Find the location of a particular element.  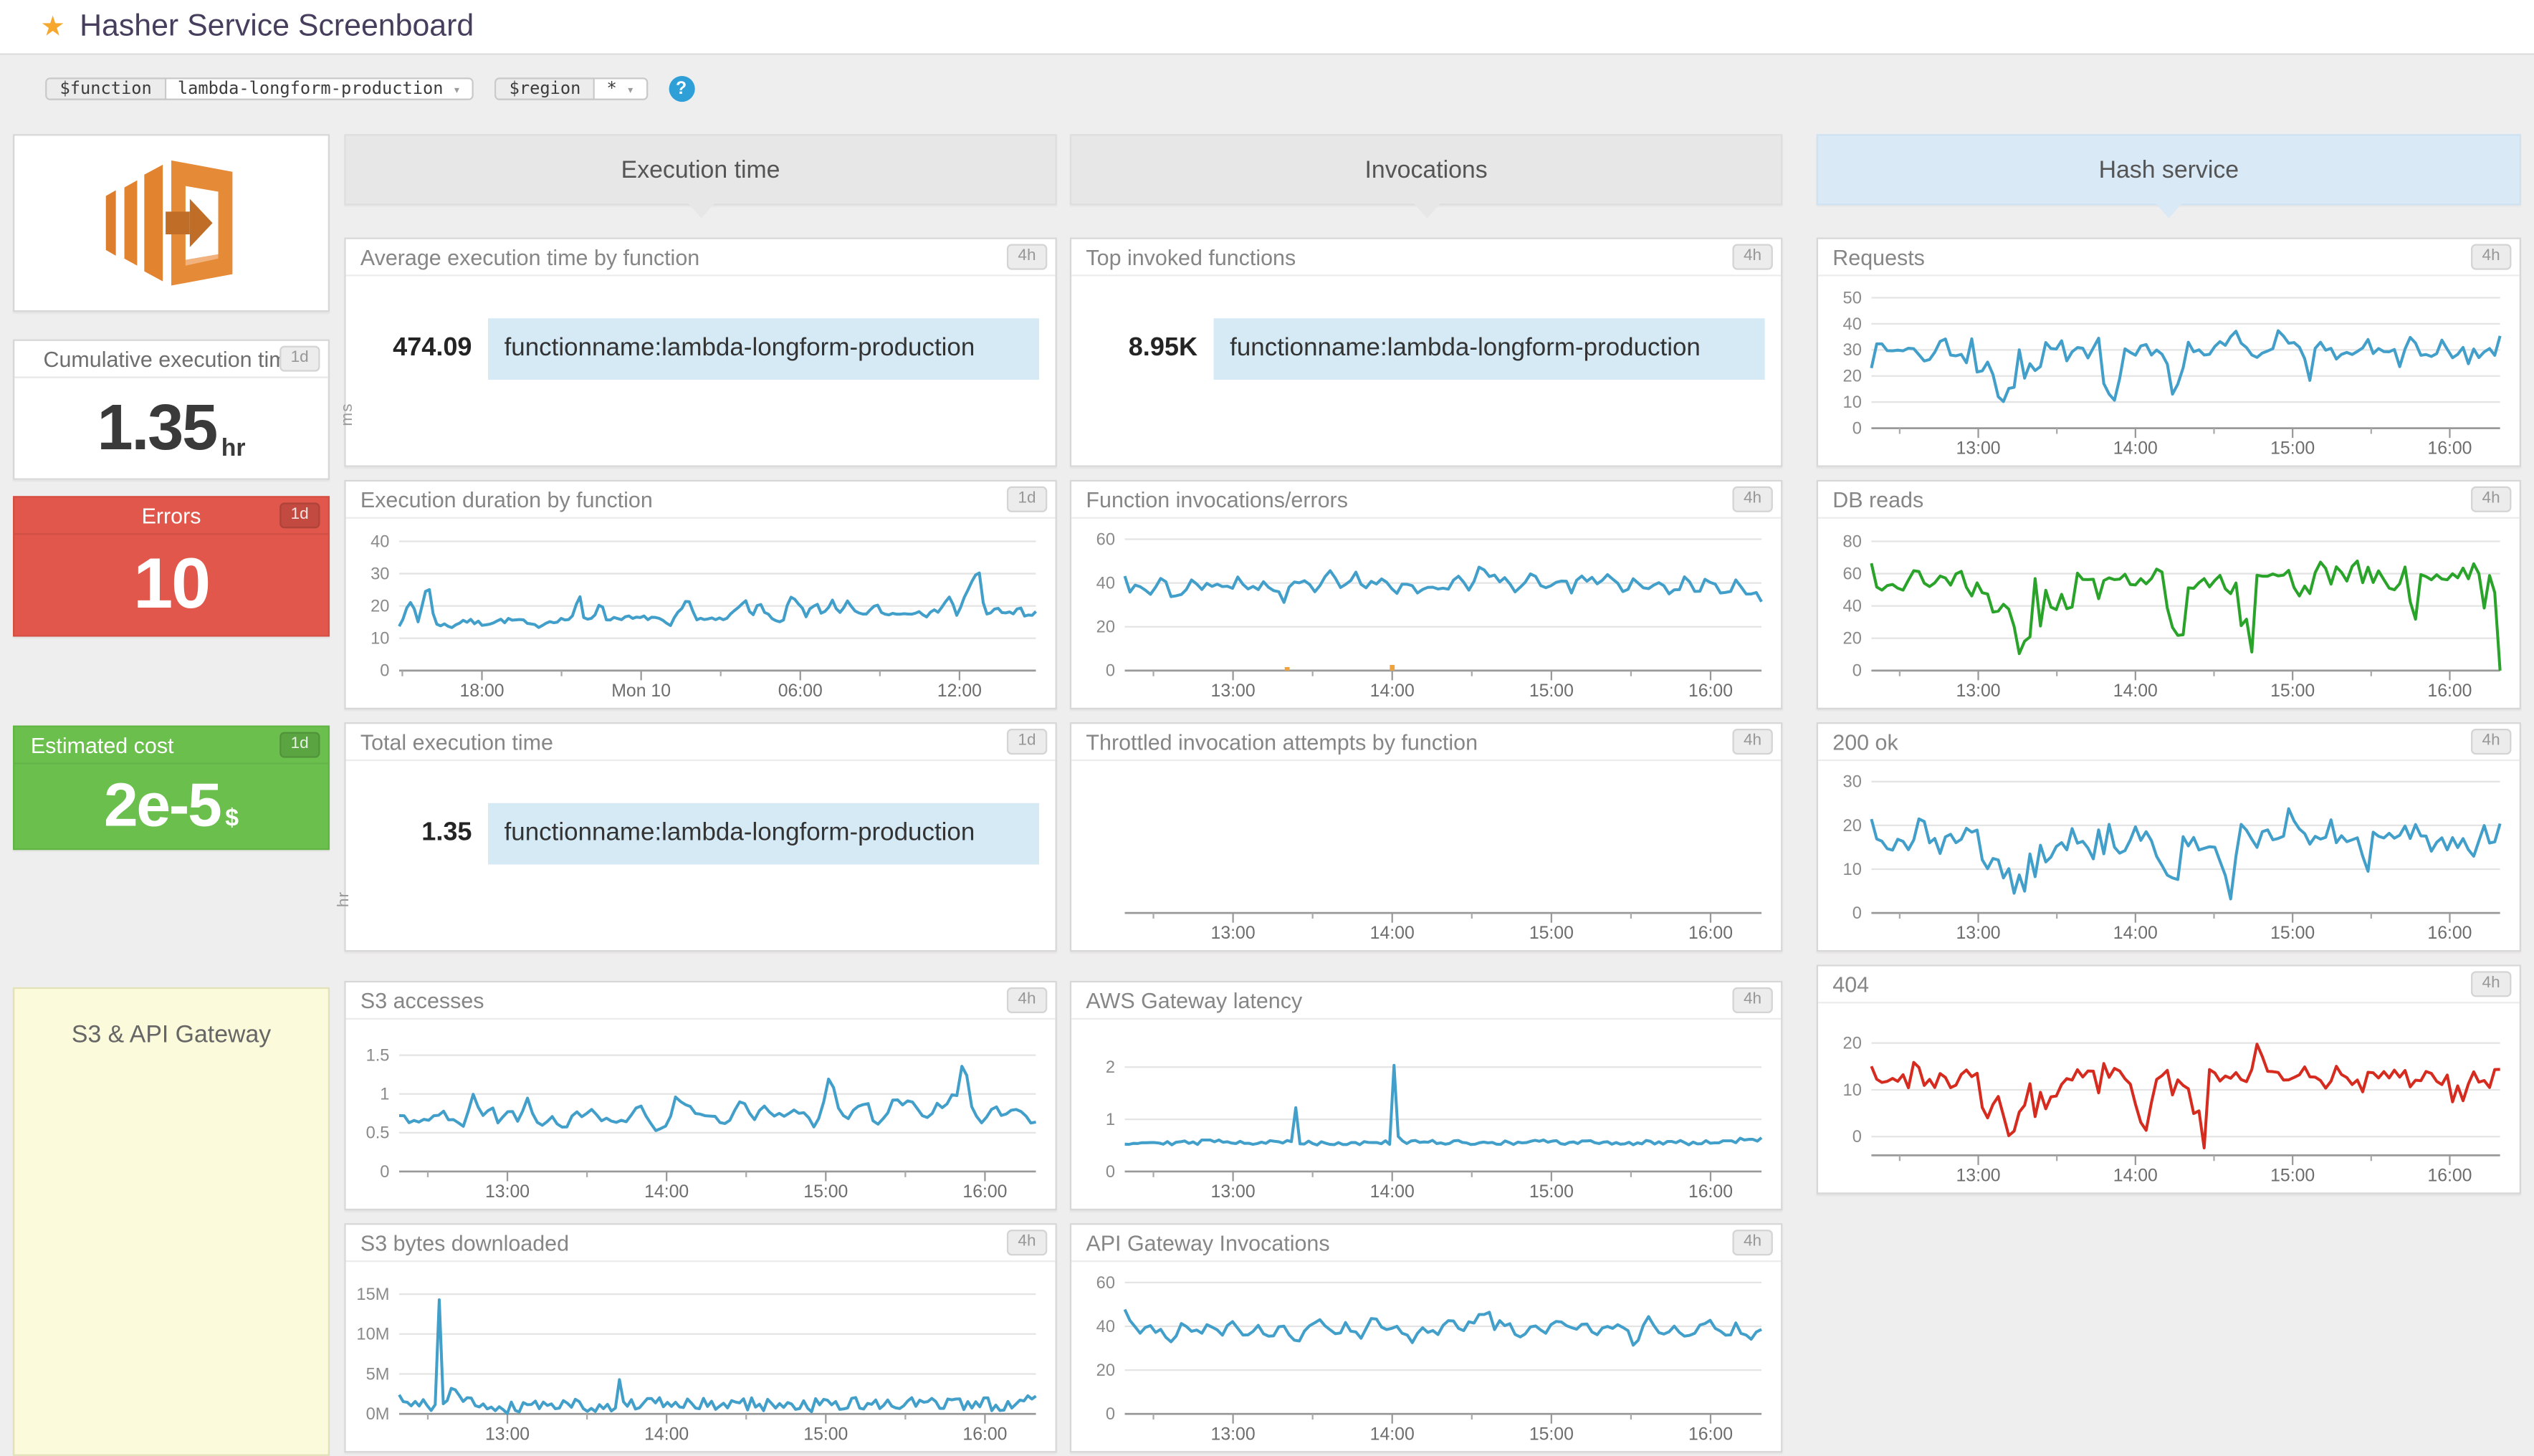

timeseries-chart: 0 20 40 60 80 13:00 14:00 15:00 16:00 is located at coordinates (2169, 611).